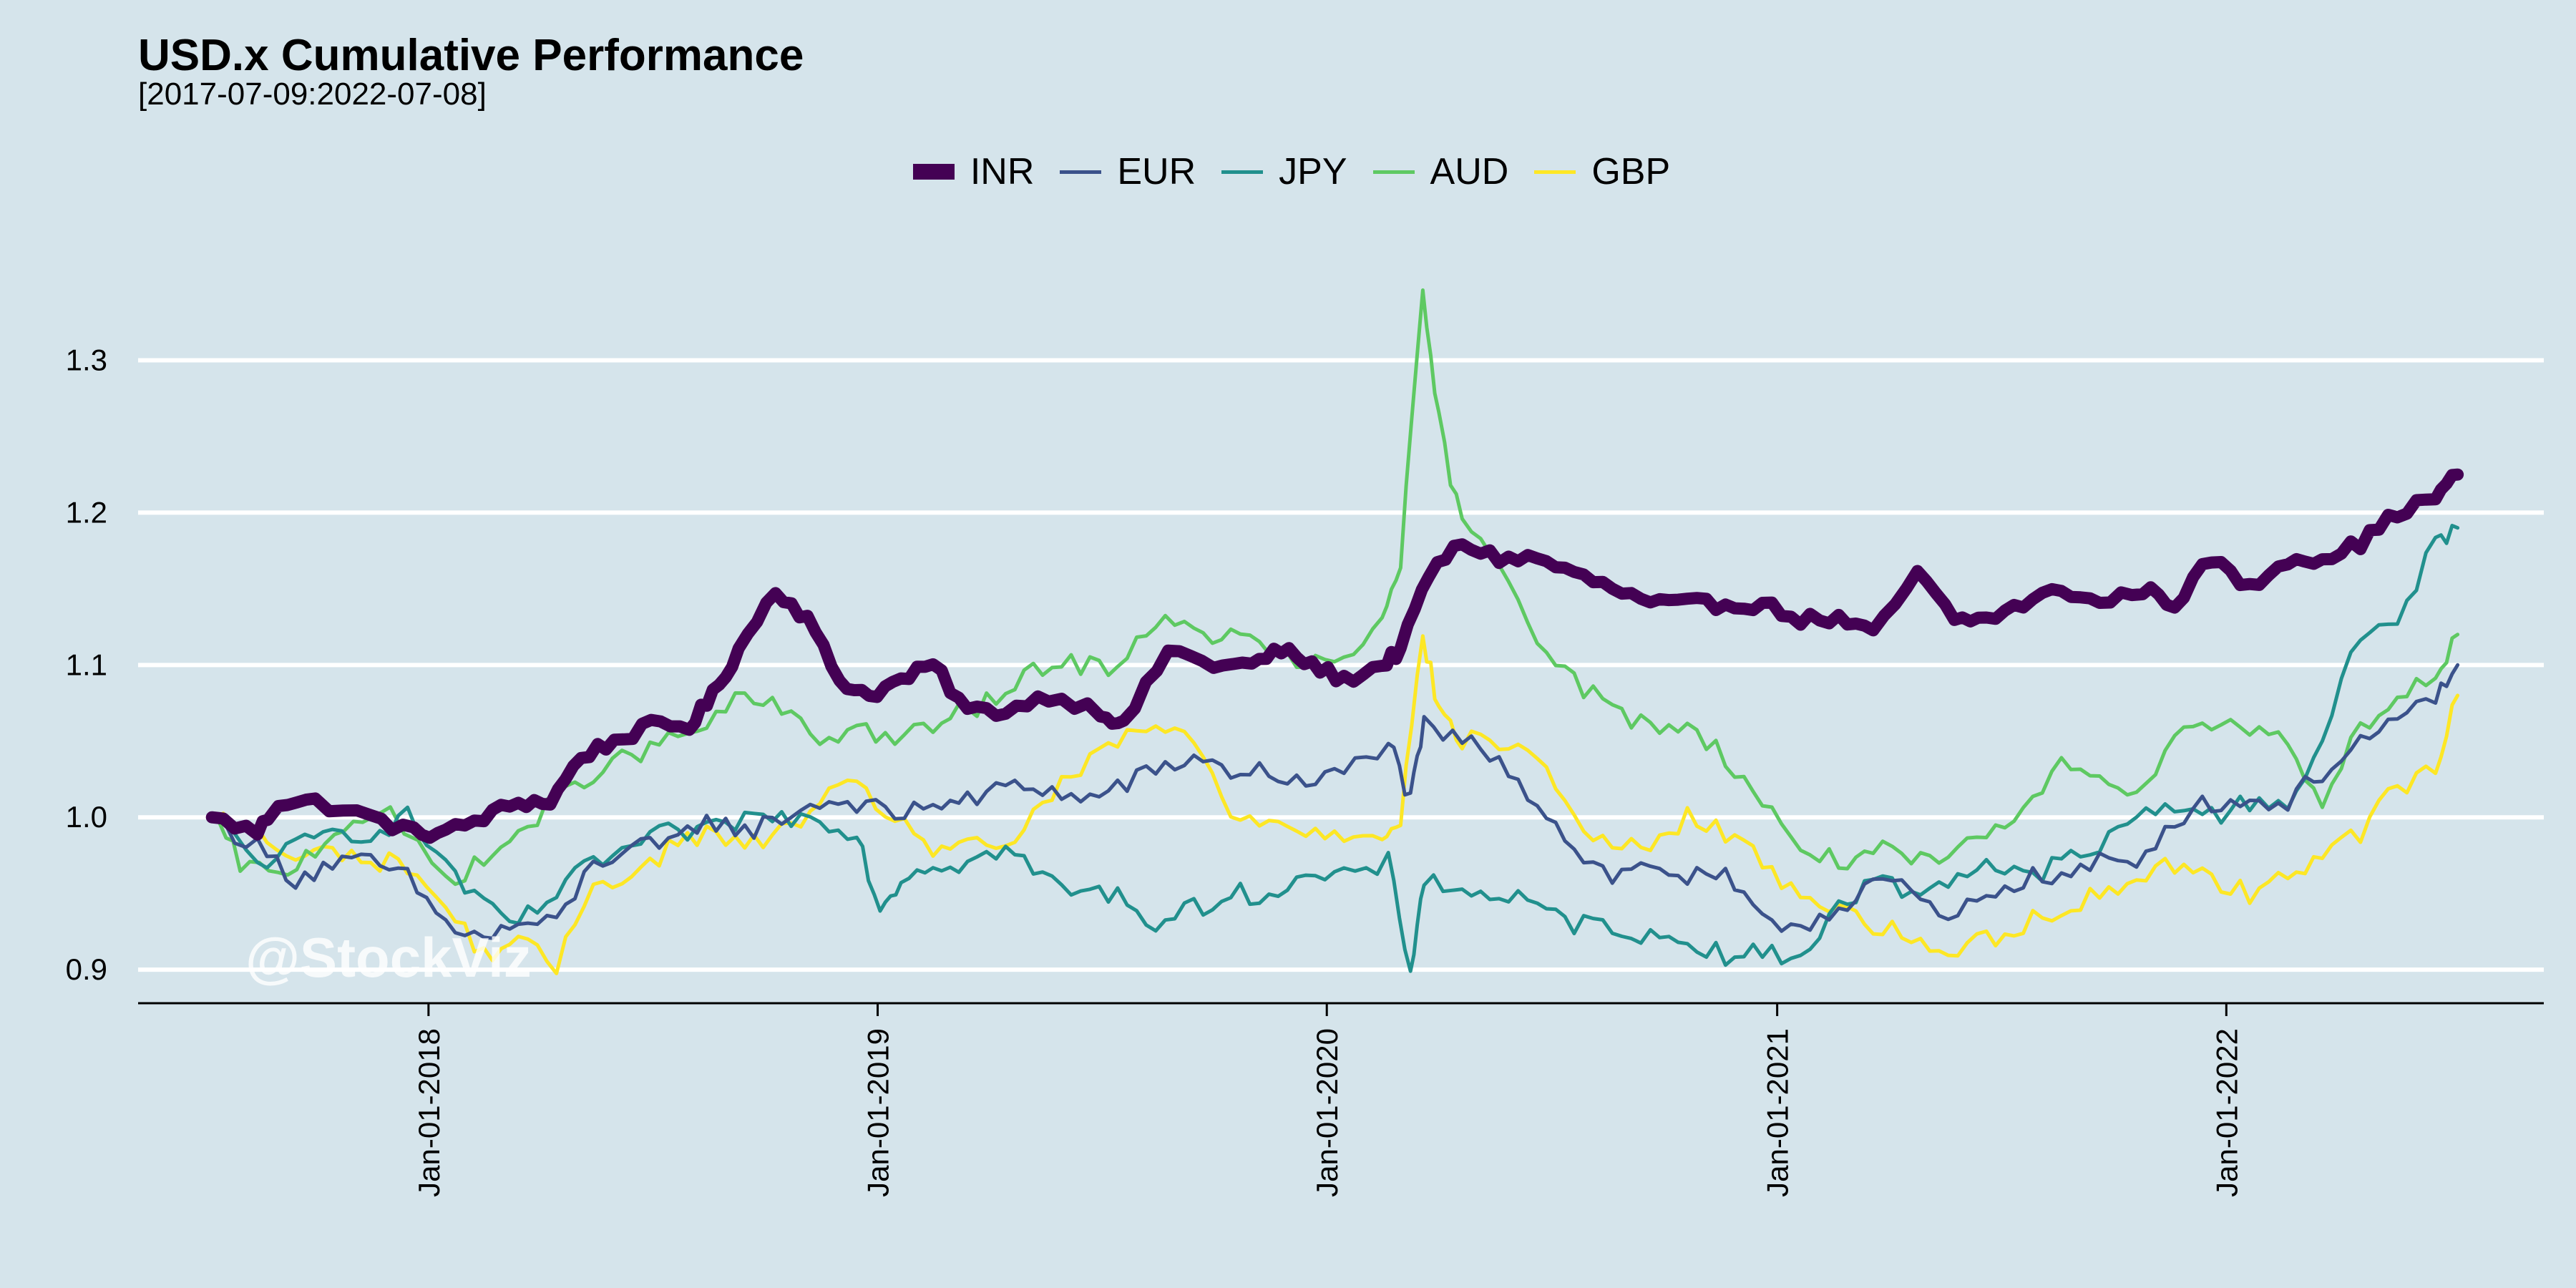 Image resolution: width=2576 pixels, height=1288 pixels. What do you see at coordinates (312, 94) in the screenshot?
I see `chart-subtitle: [2017-07-09:2022-07-08]` at bounding box center [312, 94].